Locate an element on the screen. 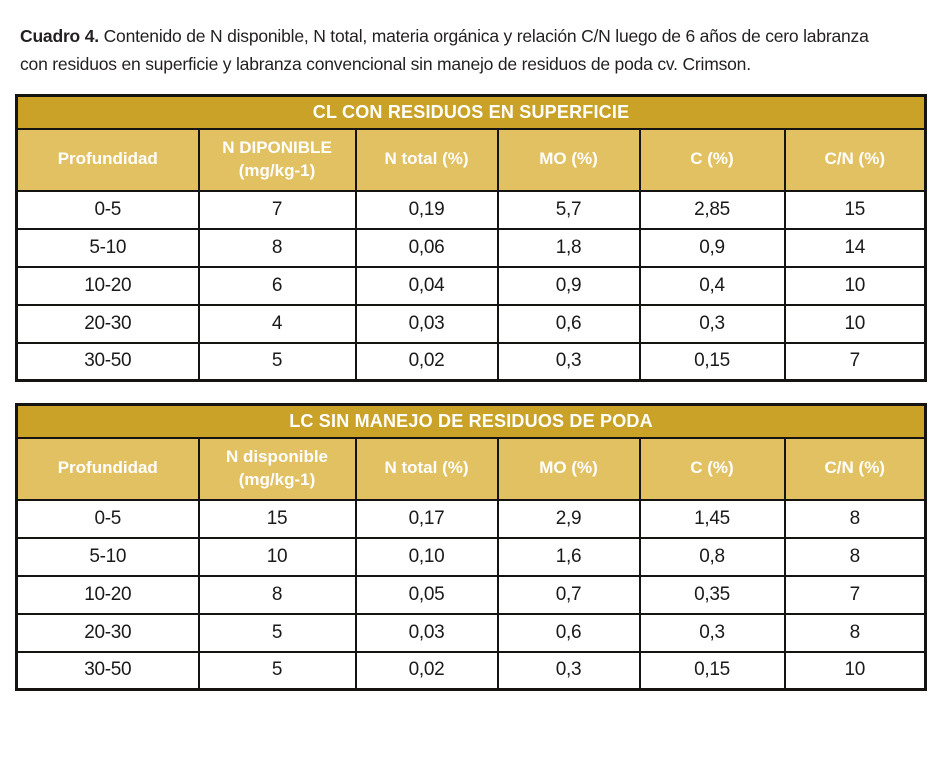 Image resolution: width=939 pixels, height=768 pixels. table-row: 5-10 10 0,10 1,6 0,8 8 is located at coordinates (471, 556).